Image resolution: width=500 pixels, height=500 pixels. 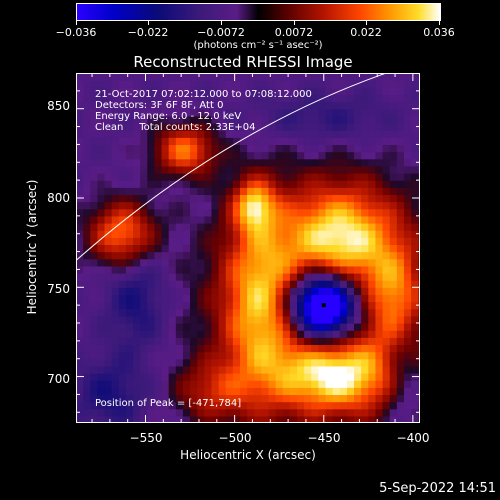 What do you see at coordinates (32, 247) in the screenshot?
I see `y-axis-label: Heliocentric Y (arcsec)` at bounding box center [32, 247].